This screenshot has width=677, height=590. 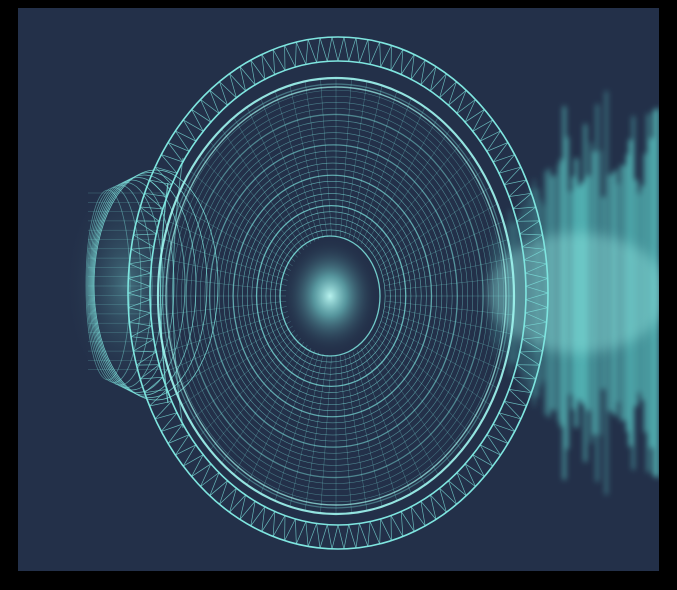 What do you see at coordinates (132, 285) in the screenshot?
I see `magnet-ring` at bounding box center [132, 285].